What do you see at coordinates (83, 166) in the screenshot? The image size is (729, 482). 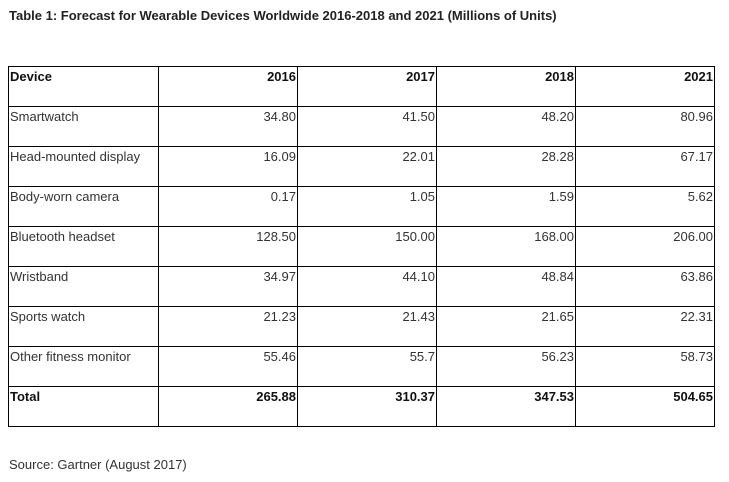 I see `device-name-cell: Head-mounted display` at bounding box center [83, 166].